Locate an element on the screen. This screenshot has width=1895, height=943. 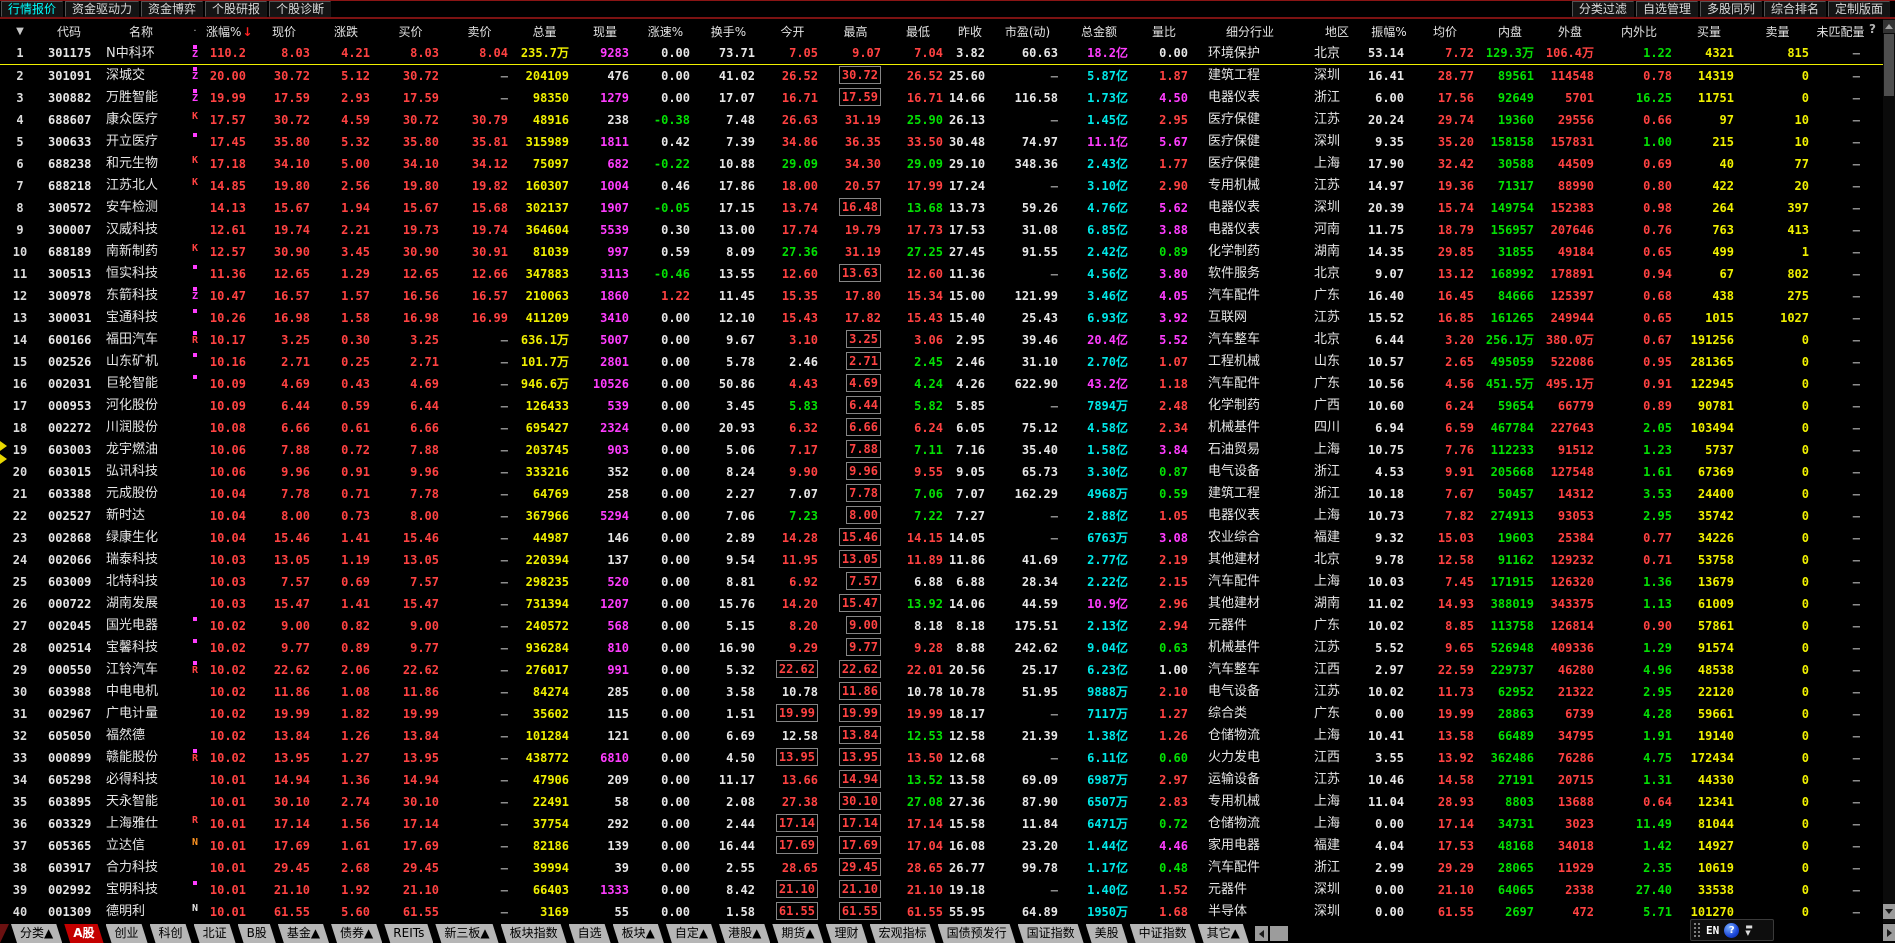
col-header-region: 地区 is located at coordinates (1337, 31).